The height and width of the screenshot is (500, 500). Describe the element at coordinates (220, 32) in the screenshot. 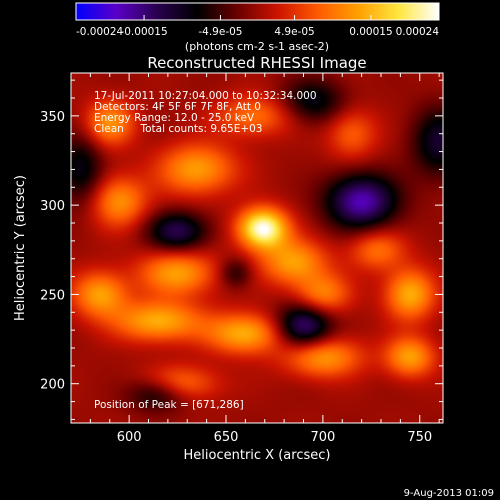

I see `colorbar-tick-label: -4.9e-05` at that location.